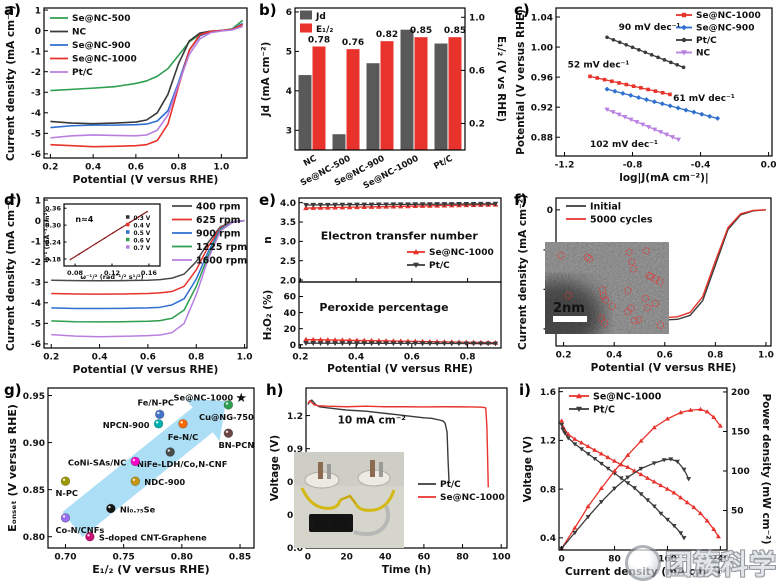  Describe the element at coordinates (548, 393) in the screenshot. I see `svg-text: 1.6` at that location.